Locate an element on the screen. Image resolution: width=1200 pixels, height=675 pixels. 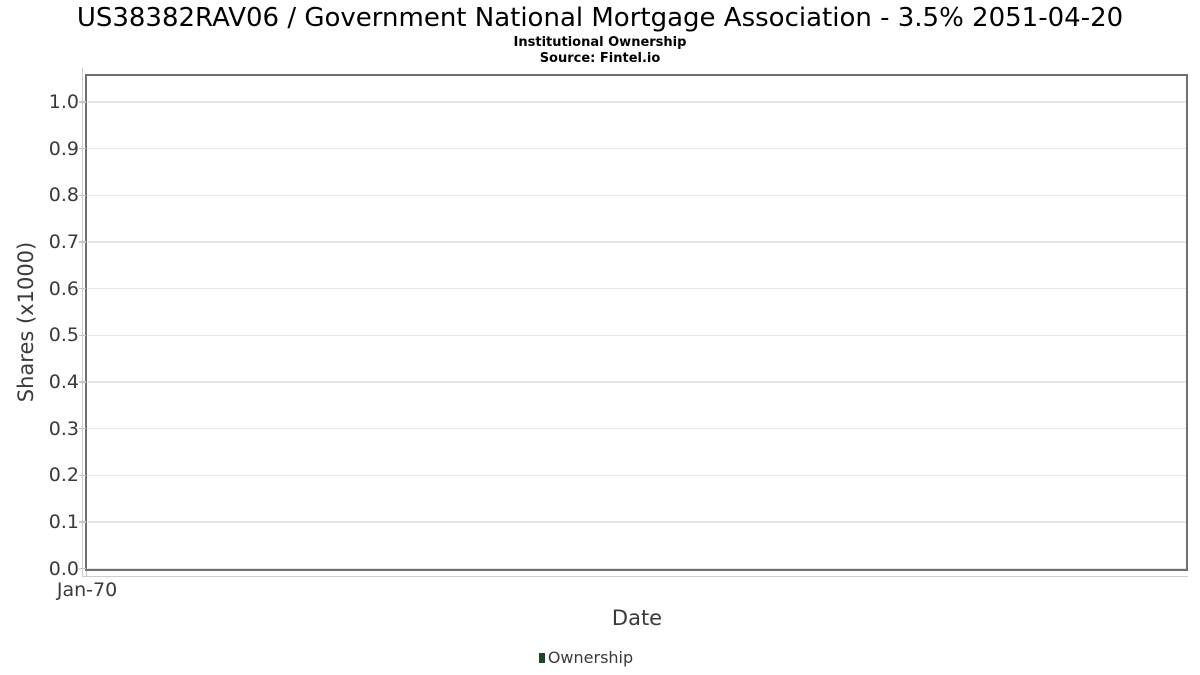
y-tick-label: 0.7 is located at coordinates (63, 242).